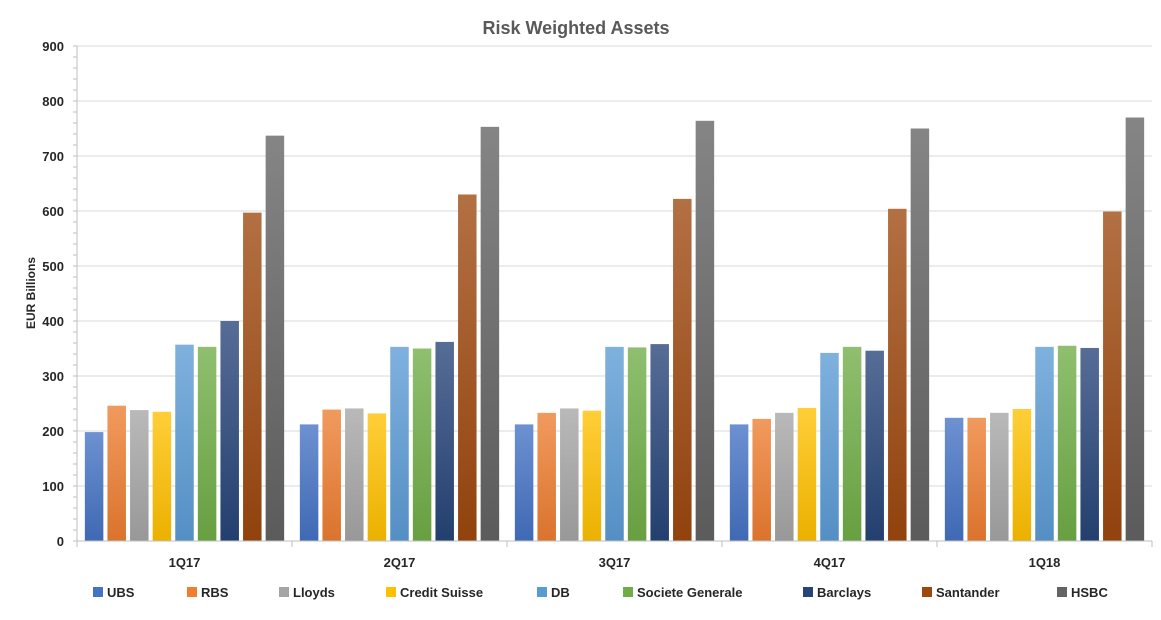 The image size is (1161, 620). Describe the element at coordinates (422, 444) in the screenshot. I see `bar-societe-generale-2q17` at that location.